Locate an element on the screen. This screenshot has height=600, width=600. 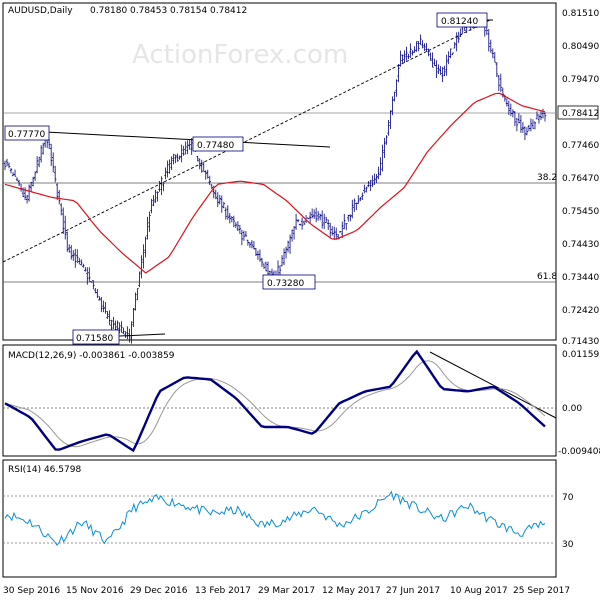
x-tick-label: 10 Aug 2017 is located at coordinates (479, 591).